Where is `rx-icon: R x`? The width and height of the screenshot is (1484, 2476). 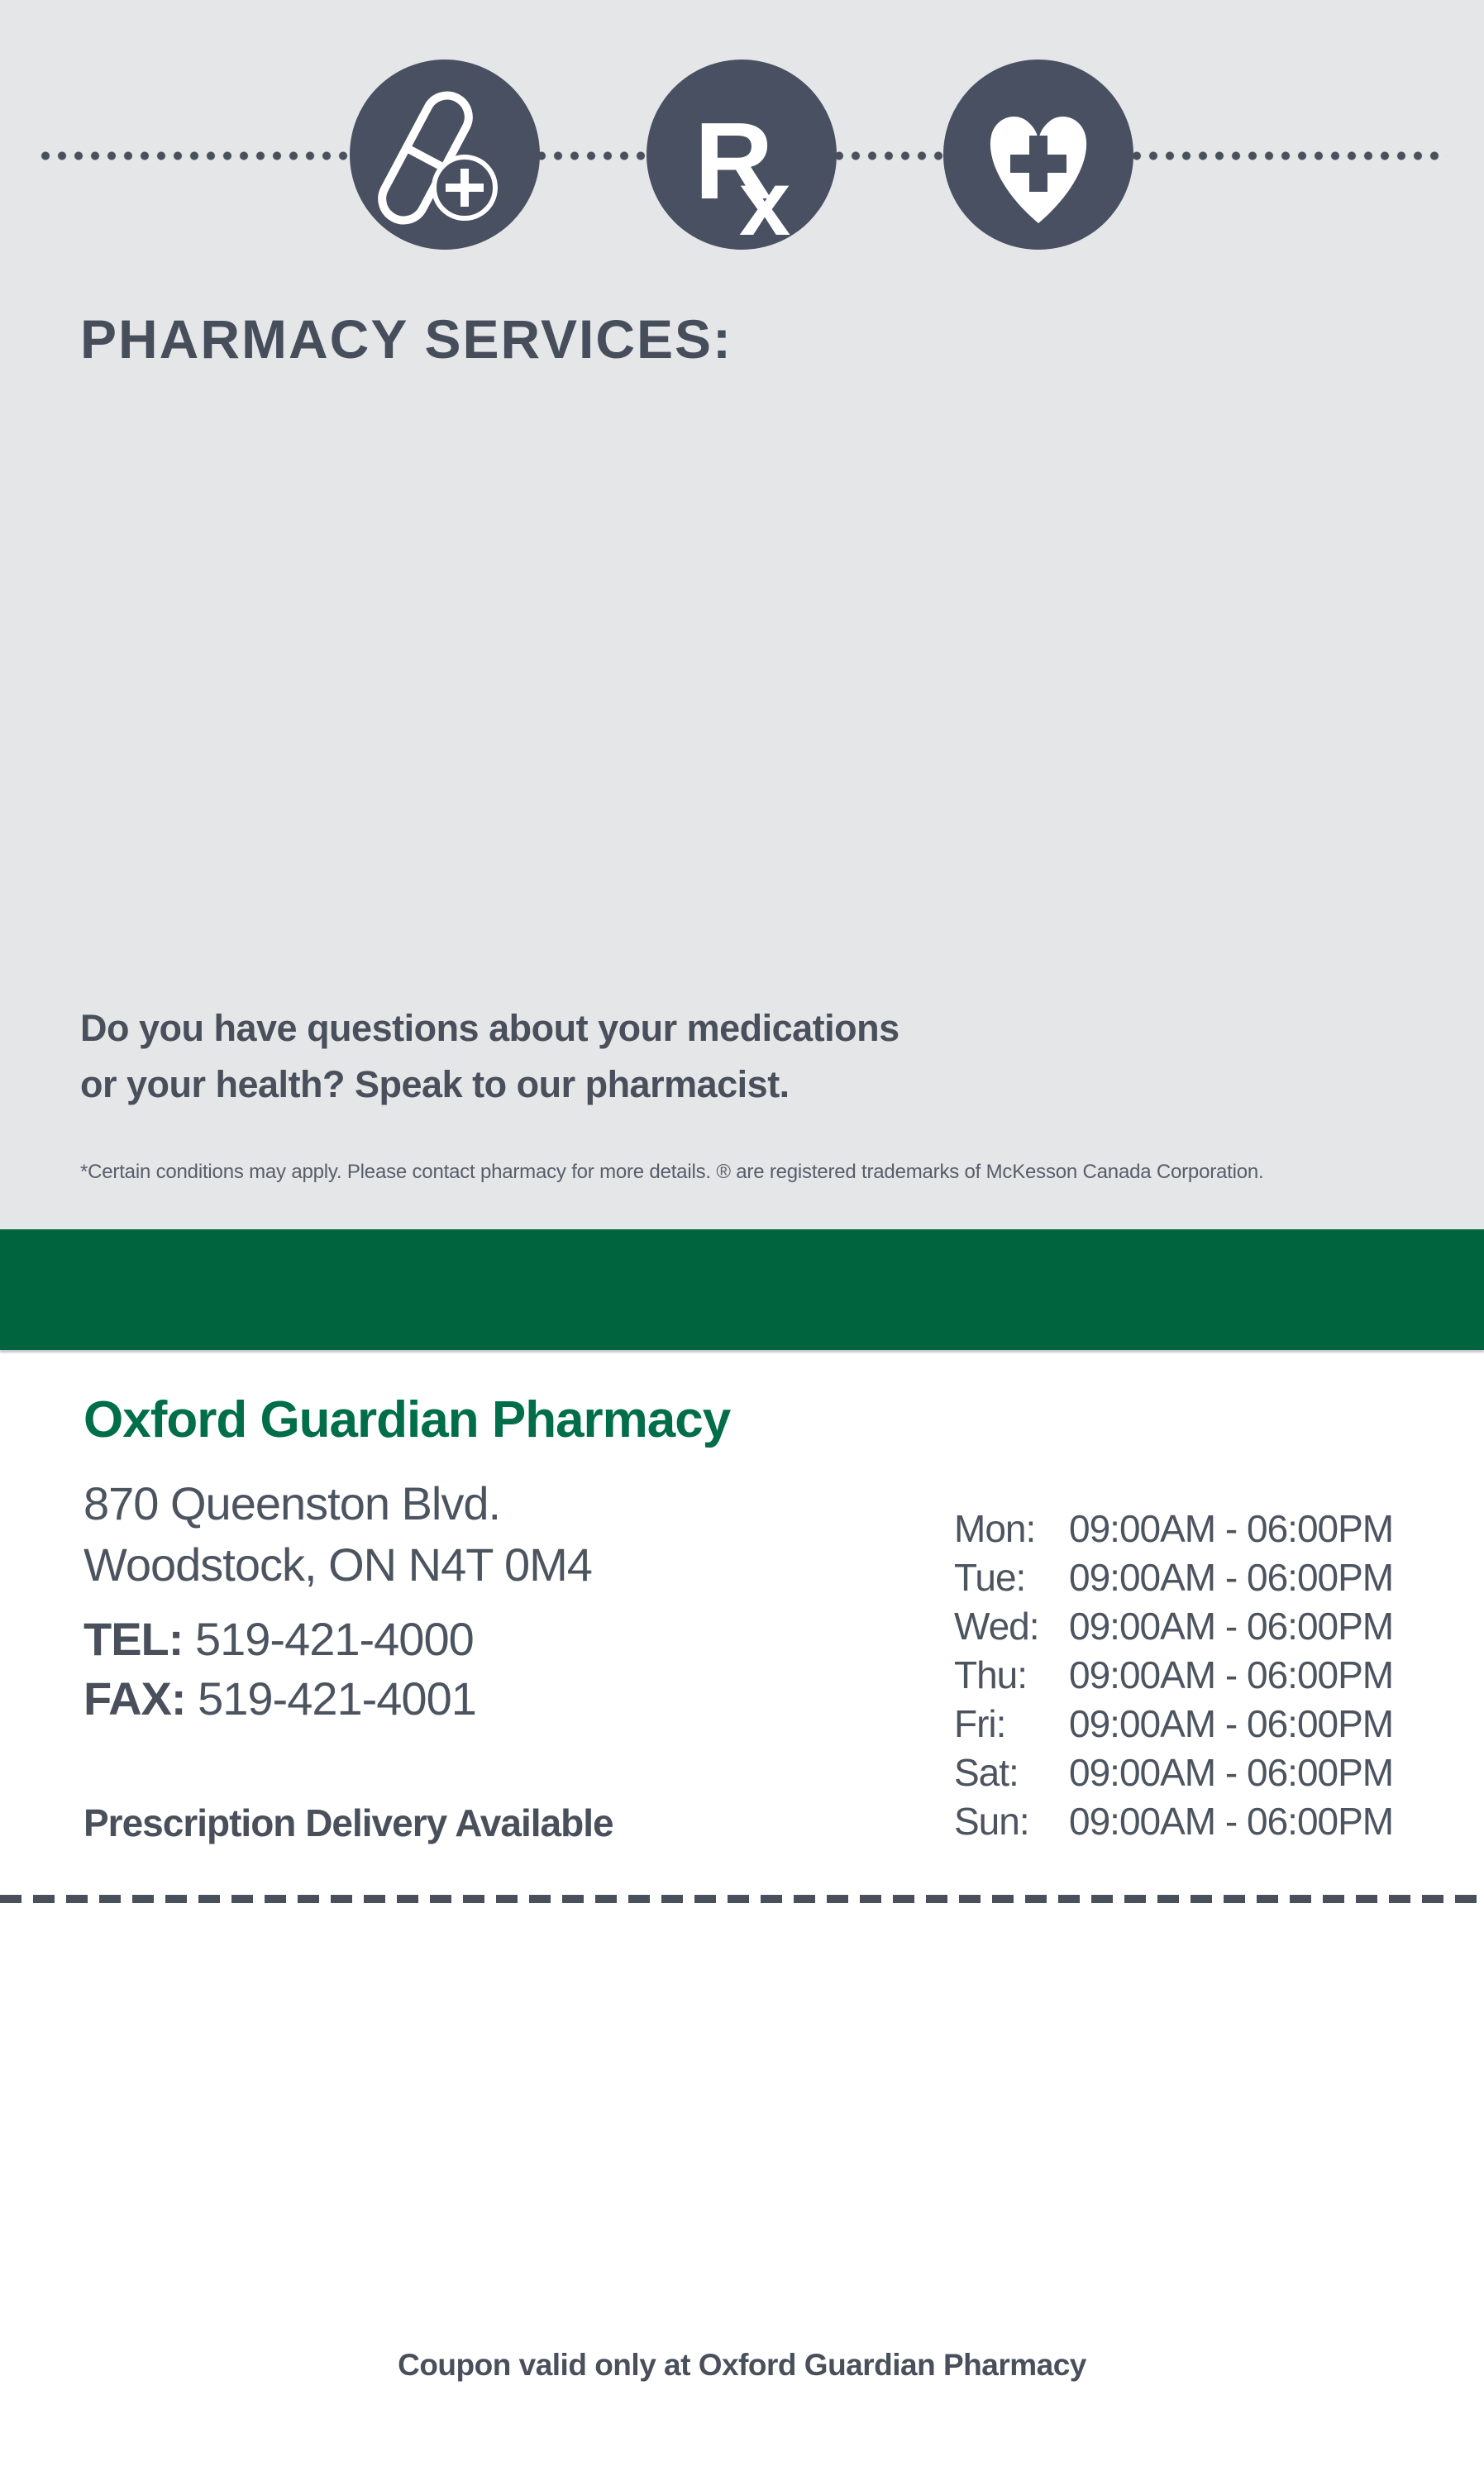
rx-icon: R x is located at coordinates (742, 155).